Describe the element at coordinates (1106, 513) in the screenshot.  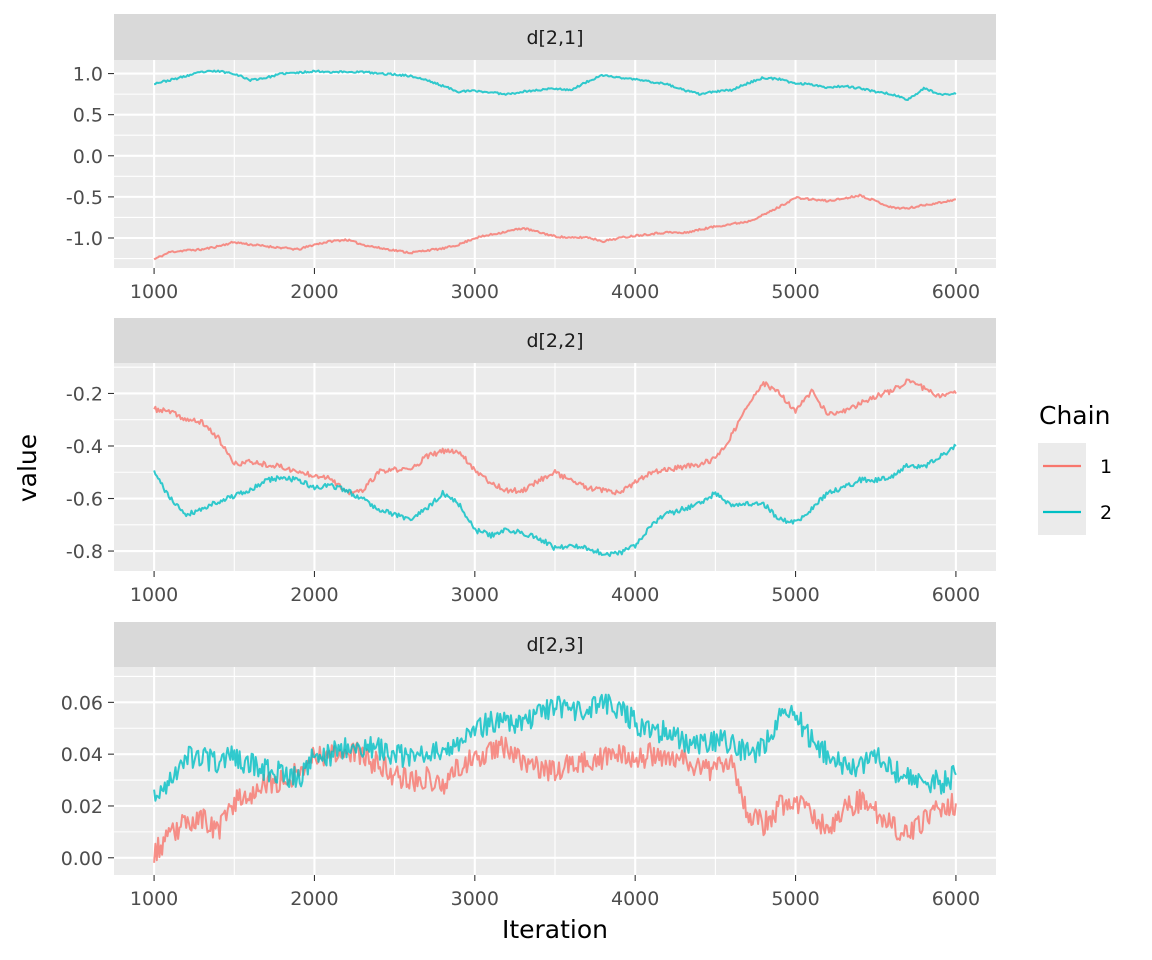
I see `legend-label-chain-2: 2` at that location.